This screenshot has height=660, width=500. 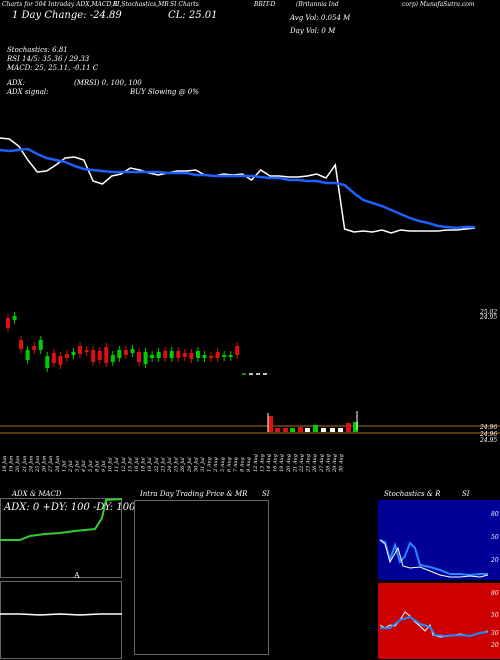 I want to click on date-tick-label: 19 Jun, so click(x=12, y=464).